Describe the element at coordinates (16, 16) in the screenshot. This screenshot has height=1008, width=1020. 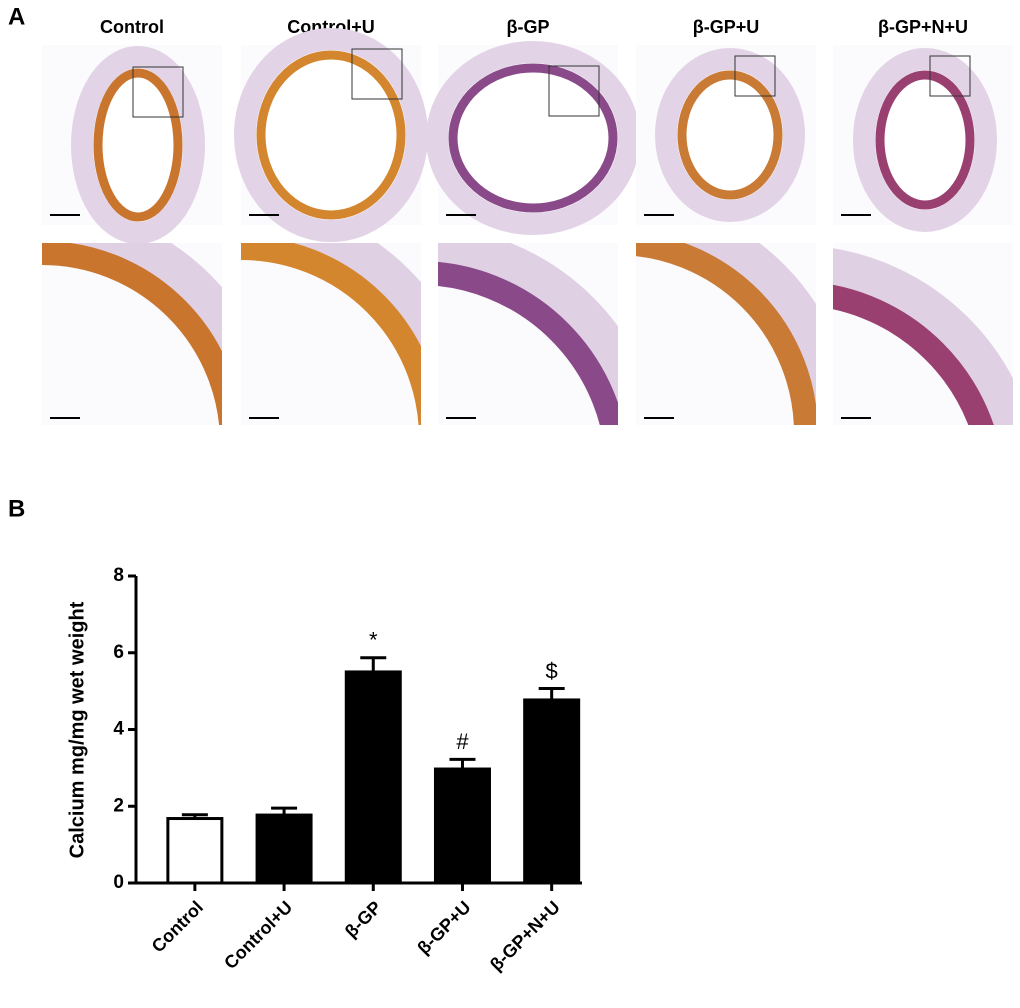
I see `panel-label: A` at that location.